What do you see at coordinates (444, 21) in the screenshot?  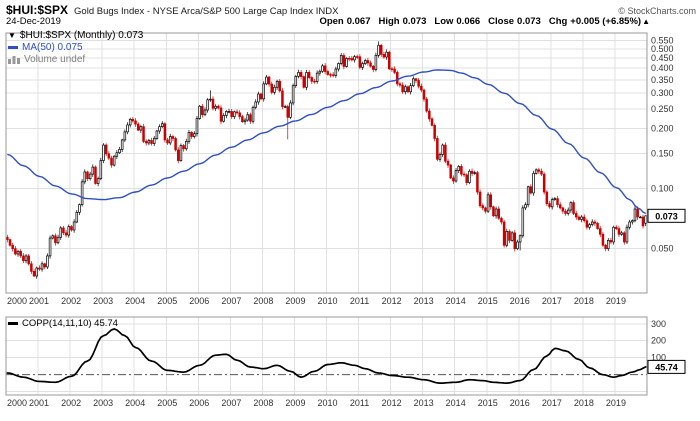 I see `low-label: Low` at bounding box center [444, 21].